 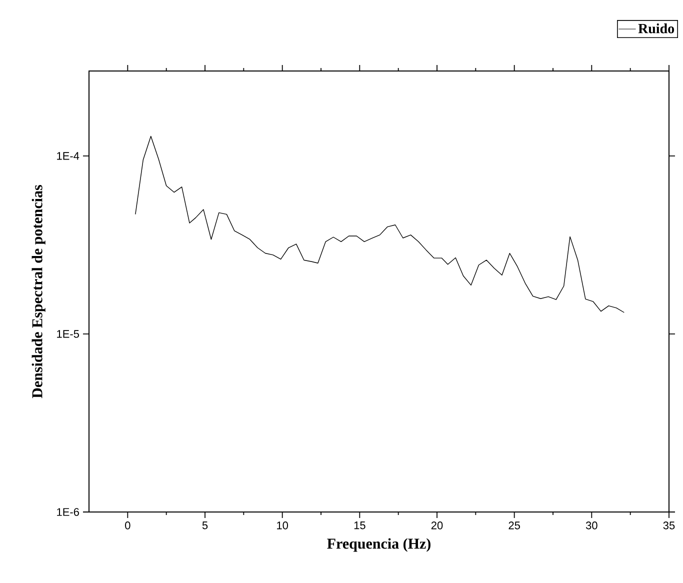 I want to click on y-tick-label: 1E-4, so click(x=68, y=156).